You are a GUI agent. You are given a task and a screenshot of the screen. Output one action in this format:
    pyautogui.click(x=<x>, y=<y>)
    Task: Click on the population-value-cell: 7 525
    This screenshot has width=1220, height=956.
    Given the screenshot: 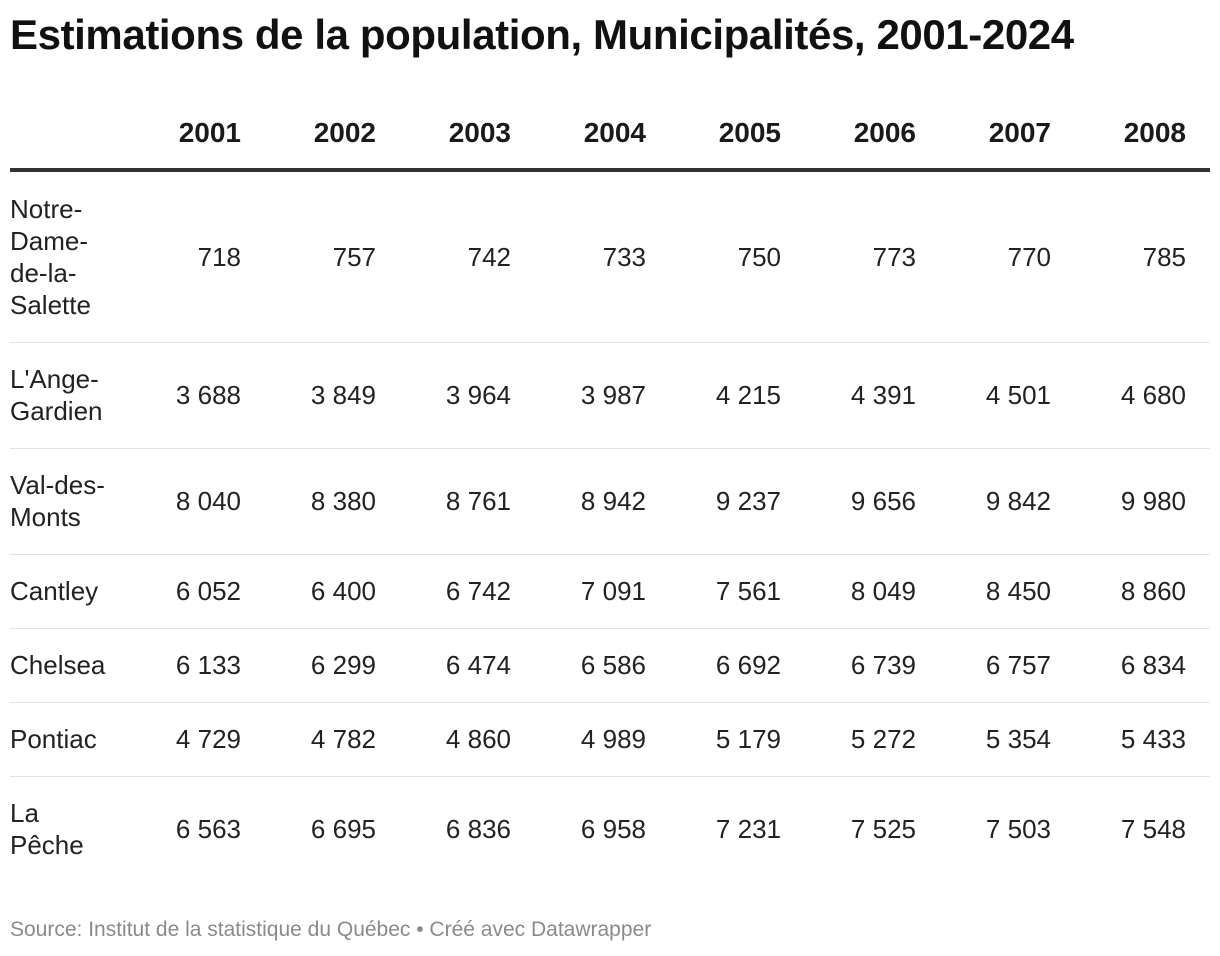 What is the action you would take?
    pyautogui.click(x=883, y=829)
    